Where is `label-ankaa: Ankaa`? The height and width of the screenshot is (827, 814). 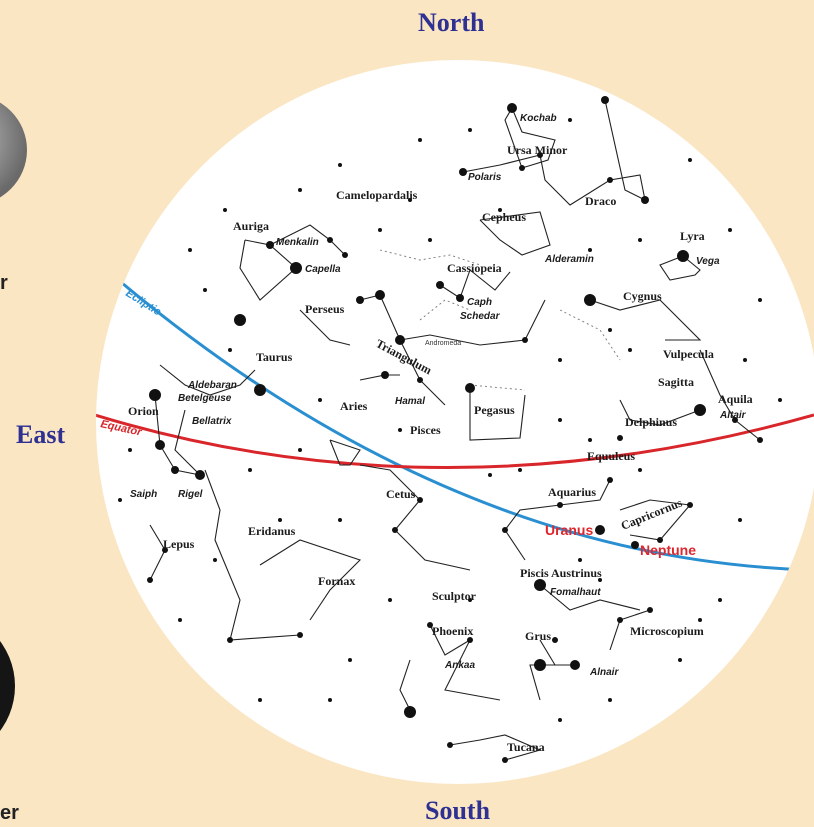
label-ankaa: Ankaa is located at coordinates (459, 665).